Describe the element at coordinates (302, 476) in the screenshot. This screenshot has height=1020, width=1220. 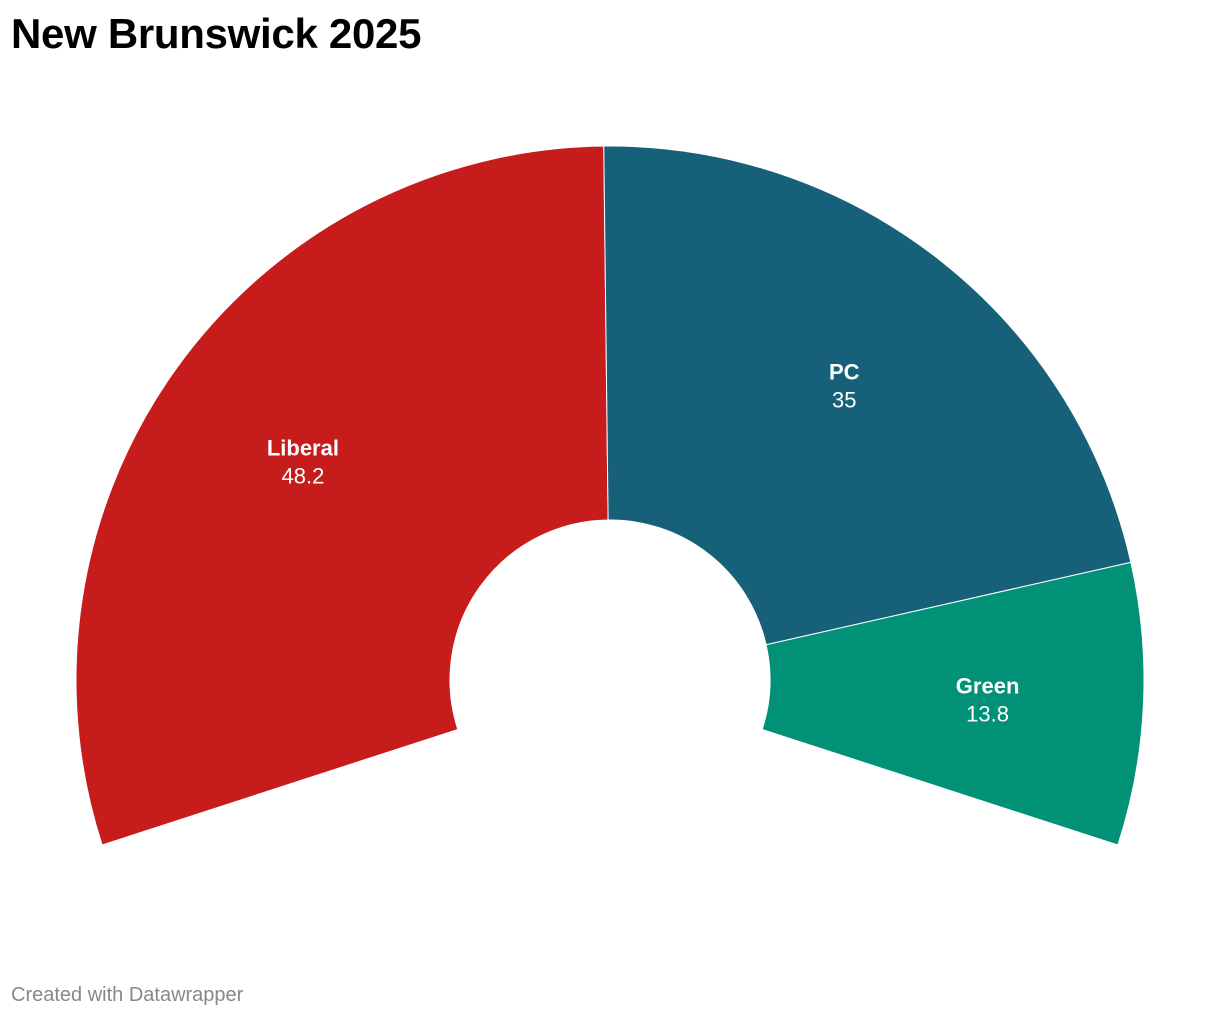
I see `slice-value-liberal: 48.2` at that location.